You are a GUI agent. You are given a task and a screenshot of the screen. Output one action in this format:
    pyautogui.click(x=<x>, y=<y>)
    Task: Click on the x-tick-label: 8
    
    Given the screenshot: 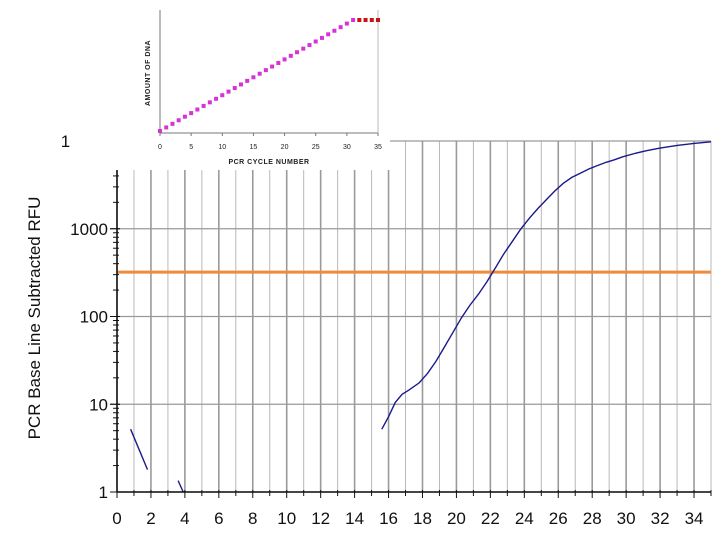 What is the action you would take?
    pyautogui.click(x=252, y=518)
    